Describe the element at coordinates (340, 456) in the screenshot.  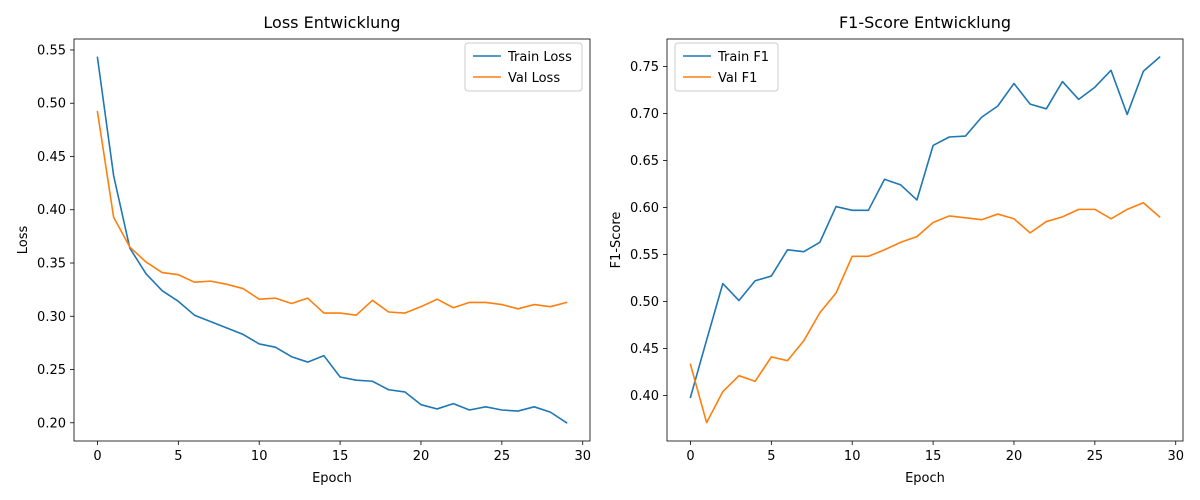
I see `loss-x-tick-label-15: 15` at that location.